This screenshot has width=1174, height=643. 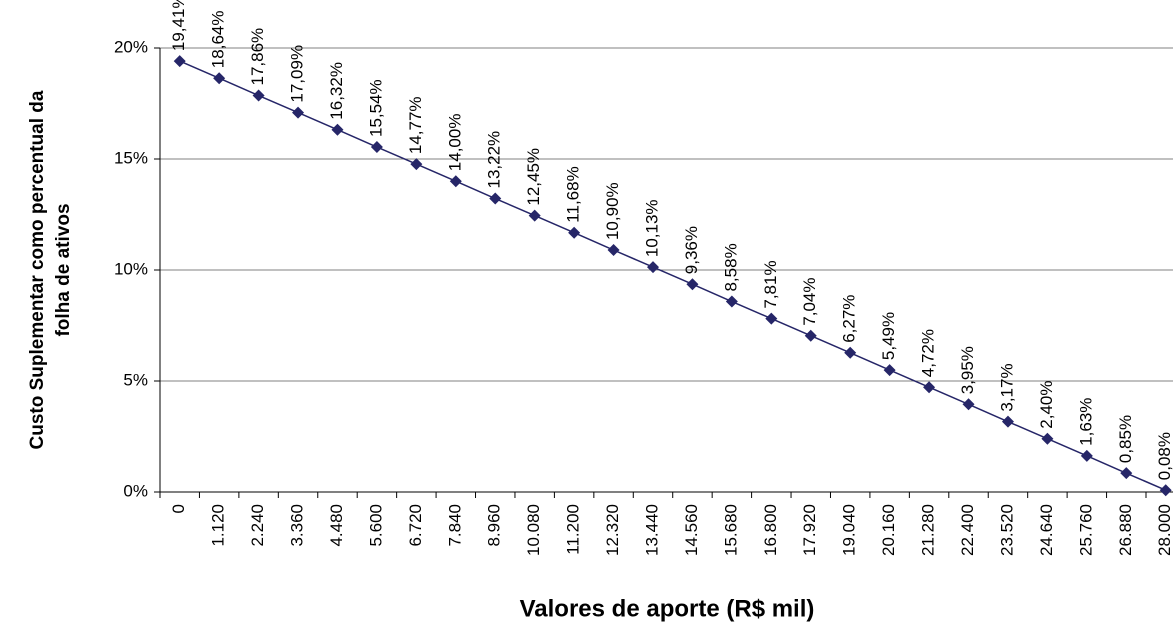 I want to click on data-label: 7,81%, so click(x=770, y=284).